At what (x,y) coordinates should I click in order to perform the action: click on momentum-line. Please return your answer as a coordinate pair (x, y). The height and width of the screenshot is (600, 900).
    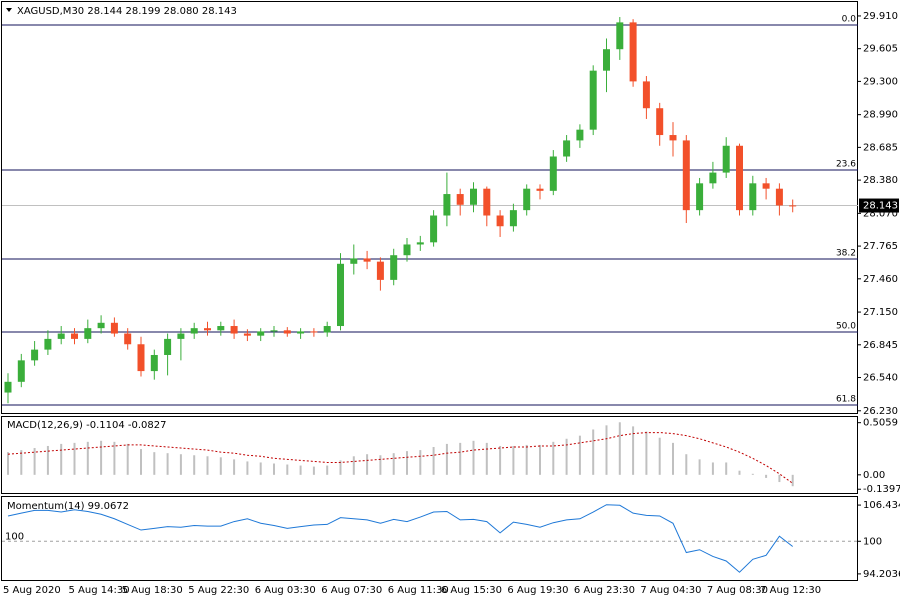
    Looking at the image, I should click on (400, 538).